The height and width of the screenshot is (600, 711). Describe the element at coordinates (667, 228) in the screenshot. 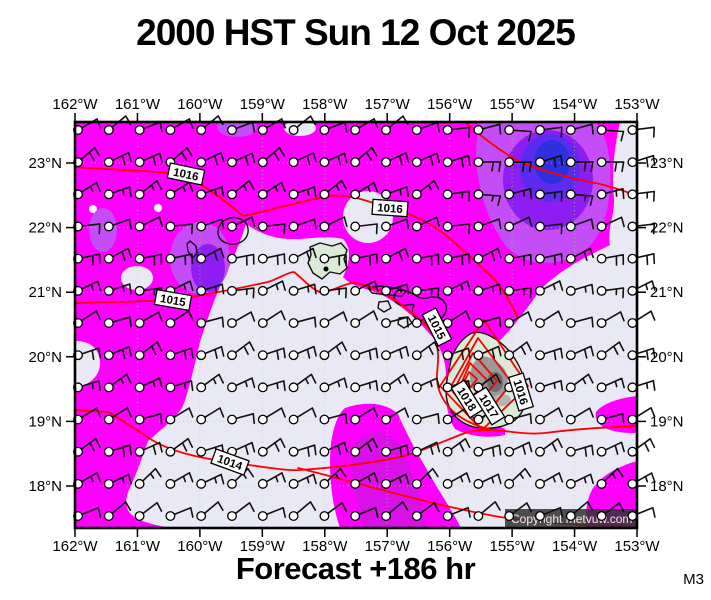

I see `lat-label-right: 22°N` at that location.